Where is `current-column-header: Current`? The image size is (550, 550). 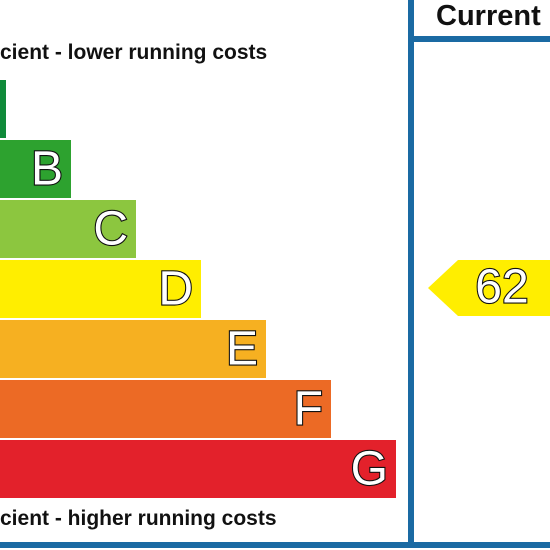 current-column-header: Current is located at coordinates (488, 16).